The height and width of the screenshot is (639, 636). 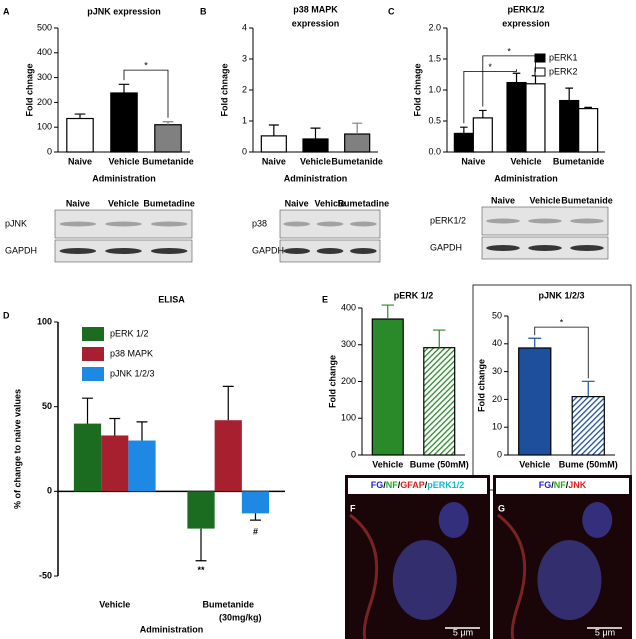 I want to click on y-tick-label: 400, so click(x=44, y=52).